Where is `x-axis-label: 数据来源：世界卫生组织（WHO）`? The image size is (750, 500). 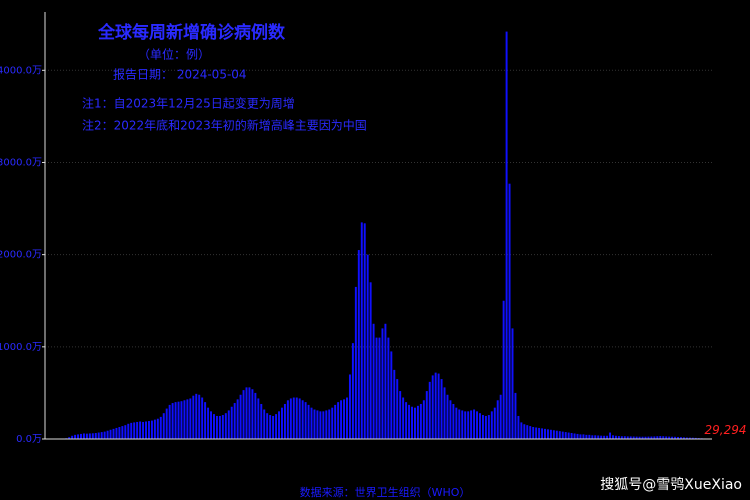
x-axis-label: 数据来源：世界卫生组织（WHO） is located at coordinates (385, 492).